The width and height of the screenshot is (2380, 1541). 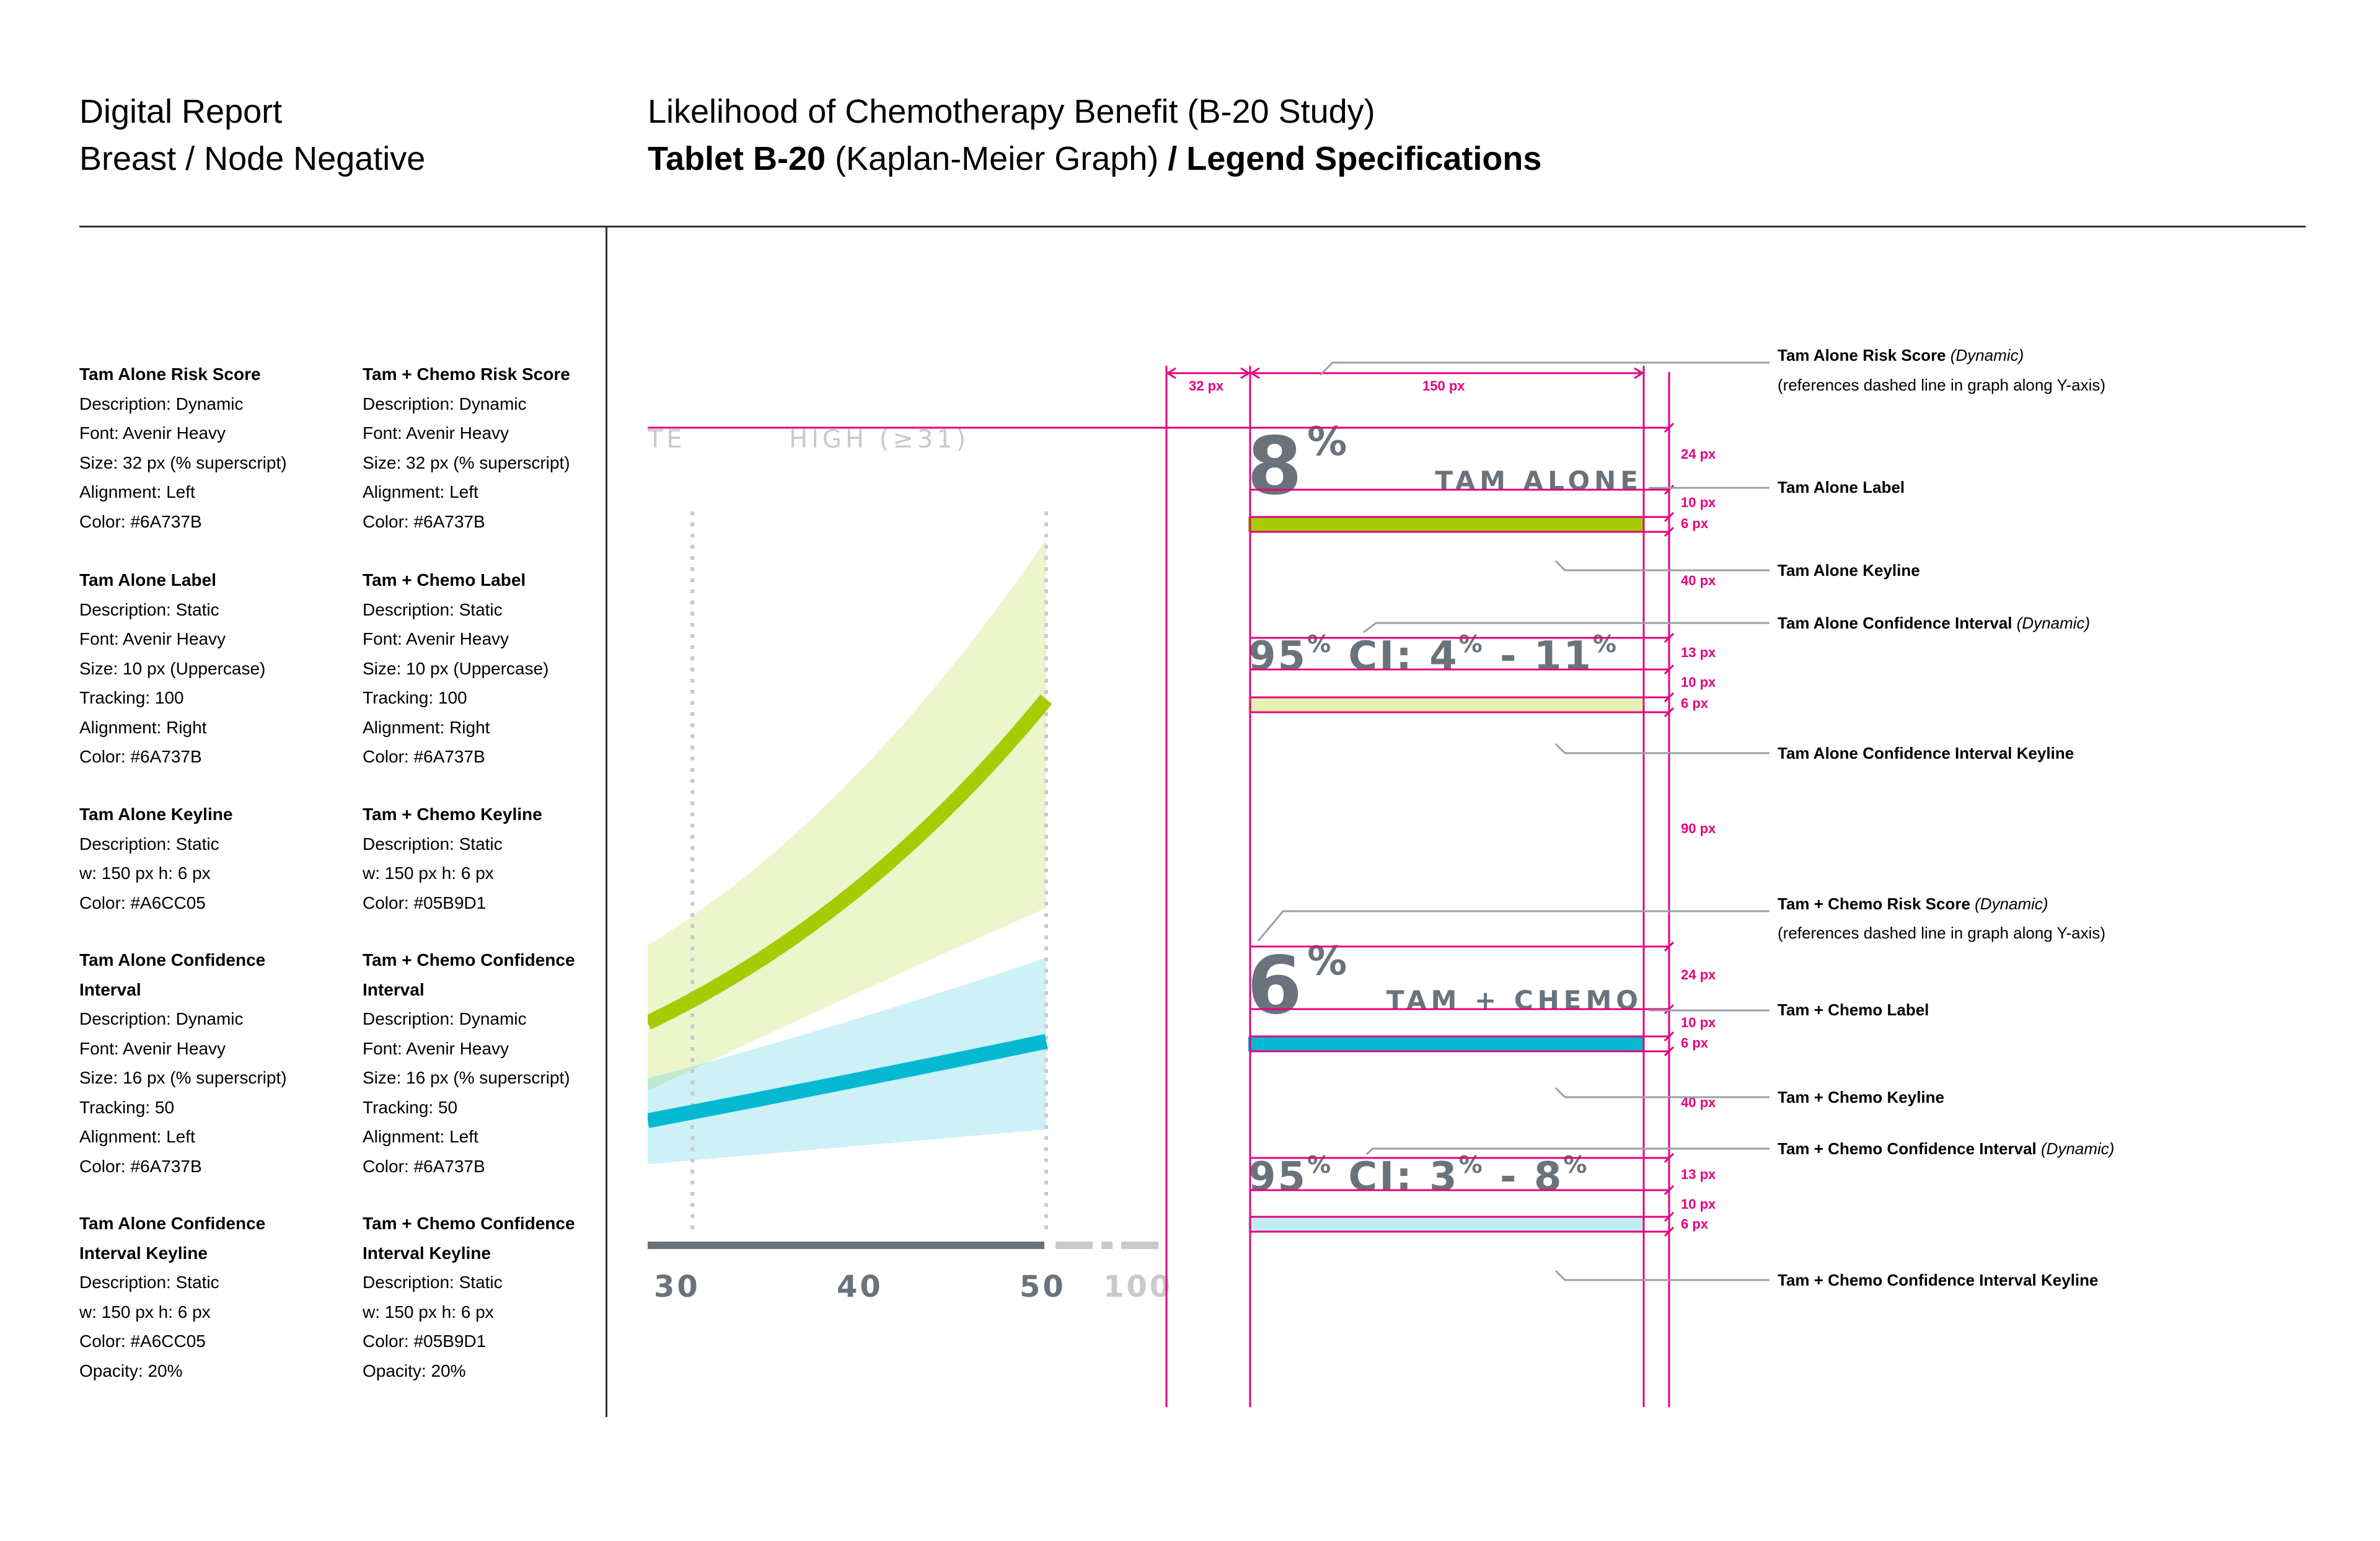 I want to click on tablet-label: Tablet B-20, so click(x=737, y=158).